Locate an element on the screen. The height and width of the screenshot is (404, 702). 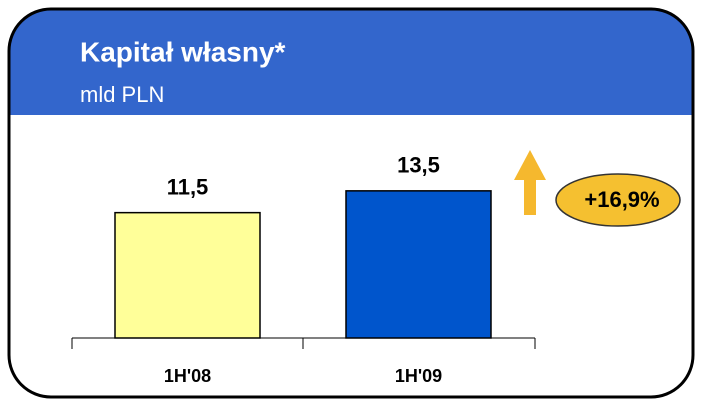
value-label: 13,5 is located at coordinates (418, 165).